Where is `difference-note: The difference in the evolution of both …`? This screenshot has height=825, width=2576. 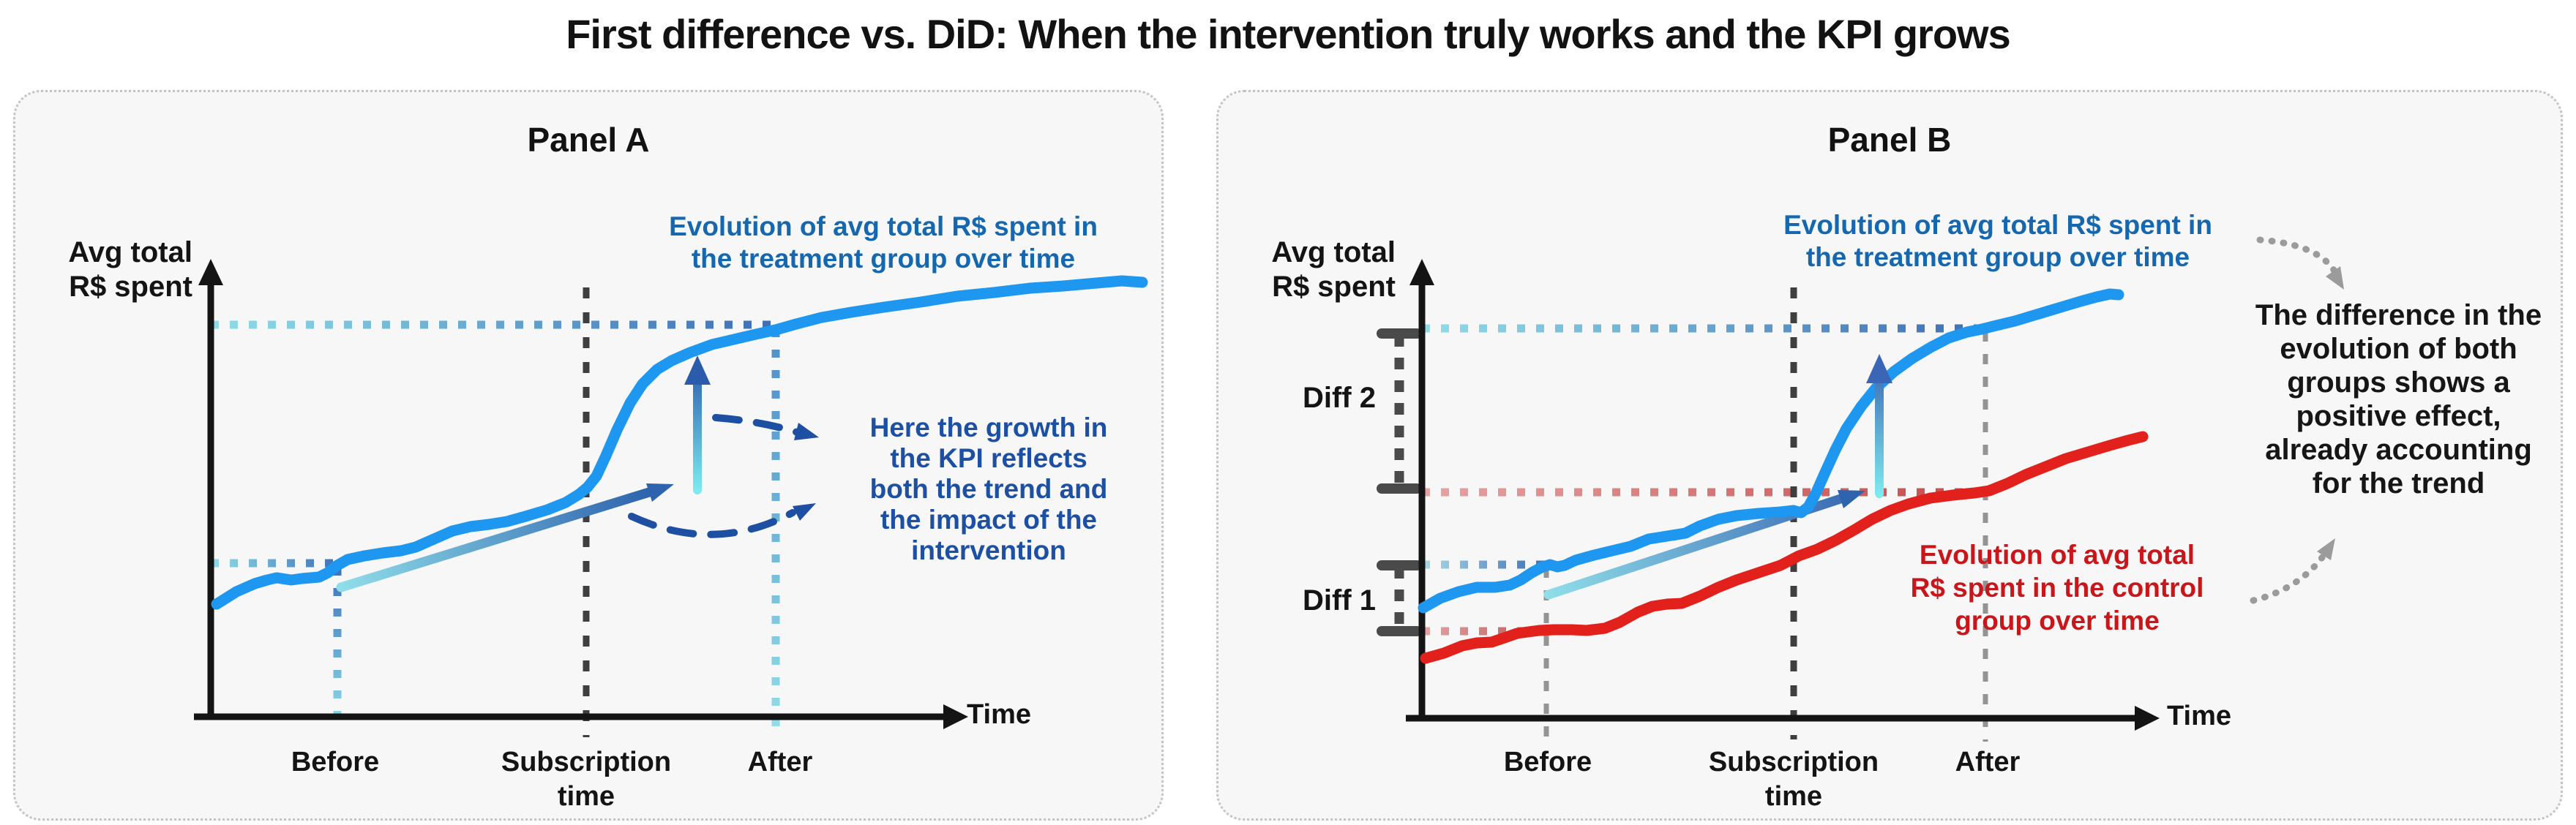 difference-note: The difference in the evolution of both … is located at coordinates (2398, 400).